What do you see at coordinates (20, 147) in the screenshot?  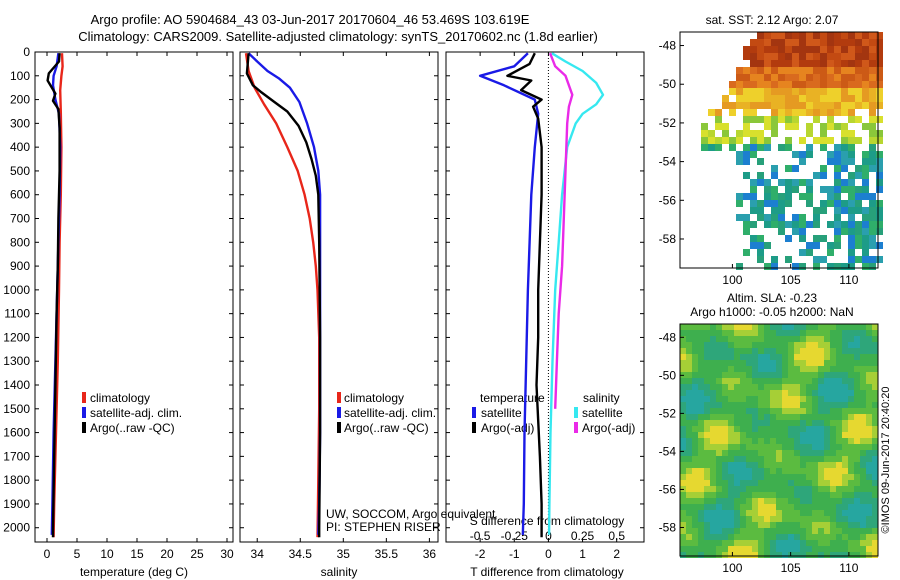 I see `y-tick-label: 400` at bounding box center [20, 147].